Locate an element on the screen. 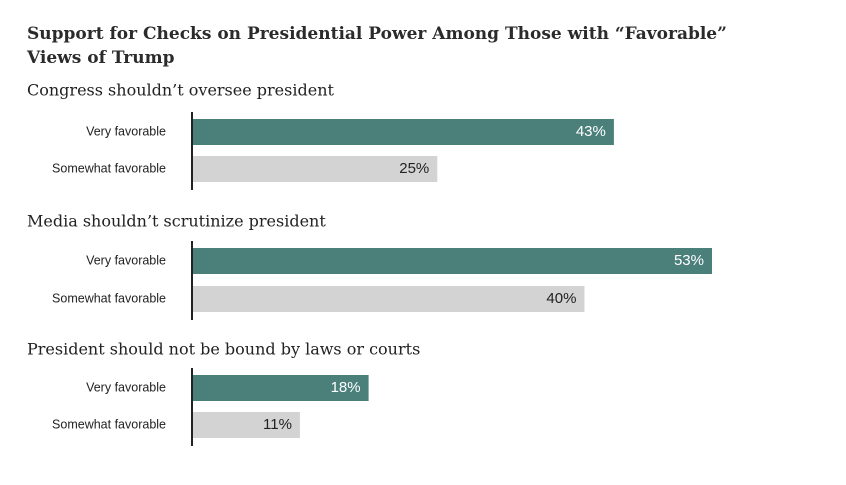  data-label: 43% is located at coordinates (591, 131).